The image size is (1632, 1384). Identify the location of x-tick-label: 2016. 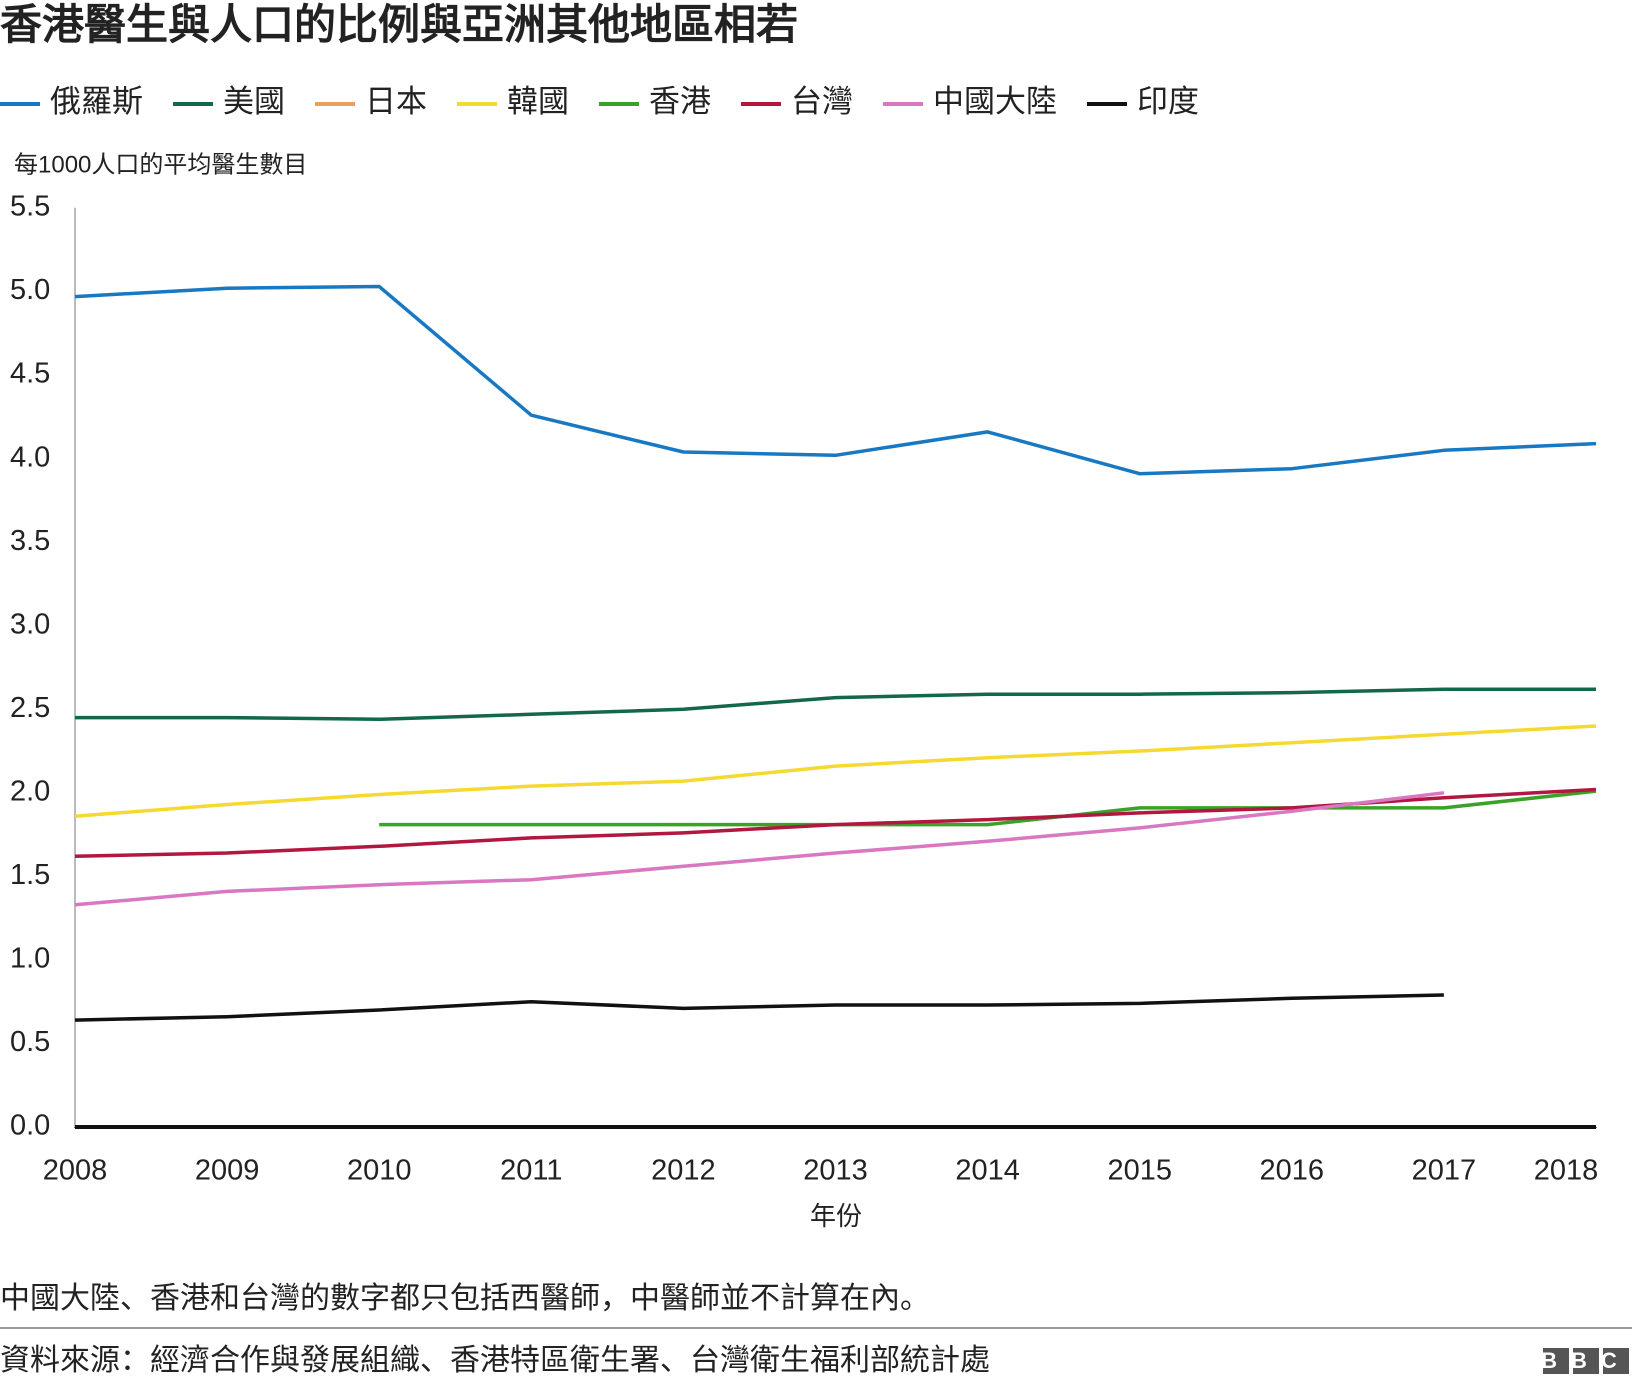
(1292, 1171).